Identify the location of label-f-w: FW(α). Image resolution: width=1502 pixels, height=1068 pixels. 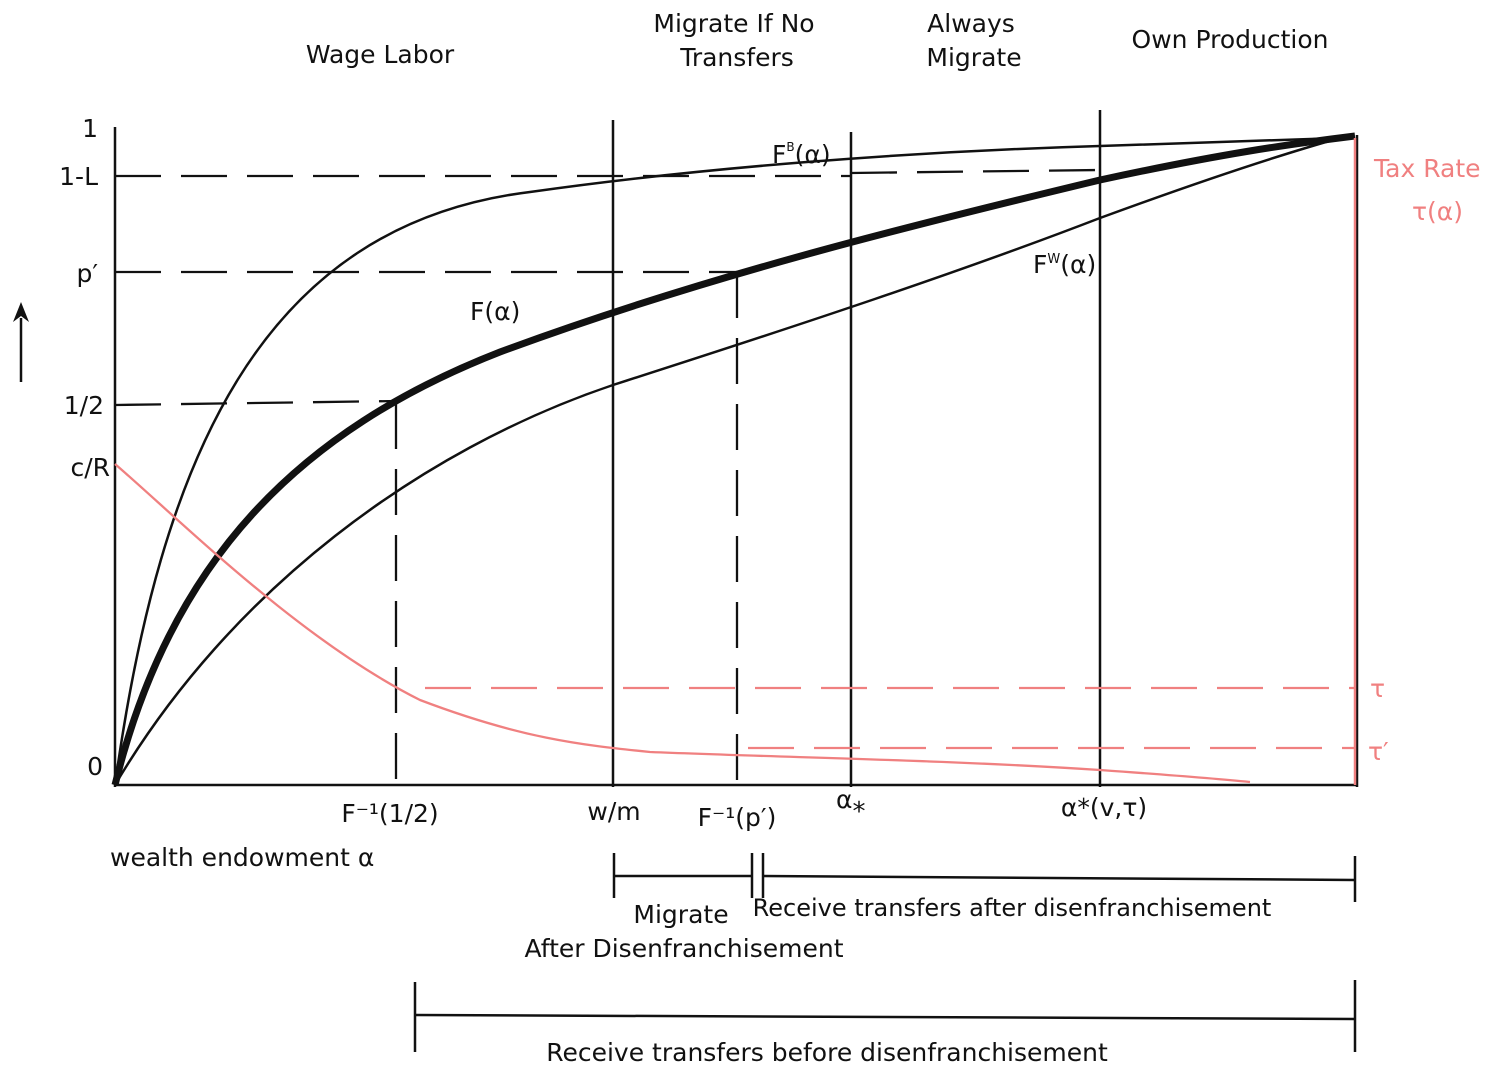
(1064, 264).